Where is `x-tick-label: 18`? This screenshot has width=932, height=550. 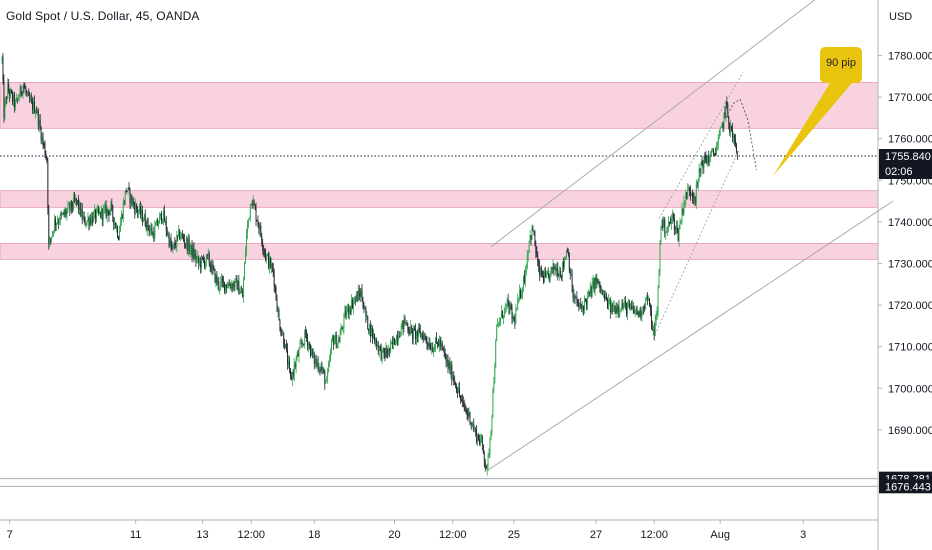 x-tick-label: 18 is located at coordinates (314, 535).